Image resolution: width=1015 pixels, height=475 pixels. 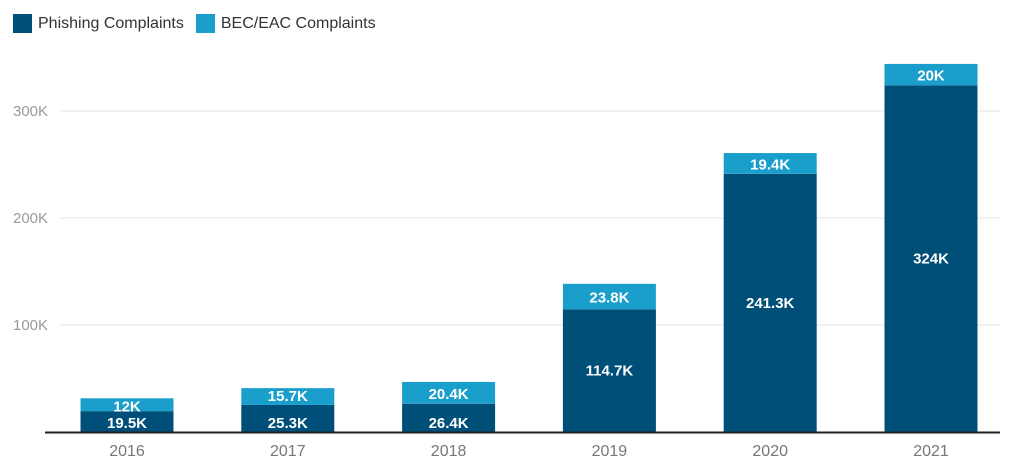 What do you see at coordinates (610, 451) in the screenshot?
I see `x-tick-label: 2019` at bounding box center [610, 451].